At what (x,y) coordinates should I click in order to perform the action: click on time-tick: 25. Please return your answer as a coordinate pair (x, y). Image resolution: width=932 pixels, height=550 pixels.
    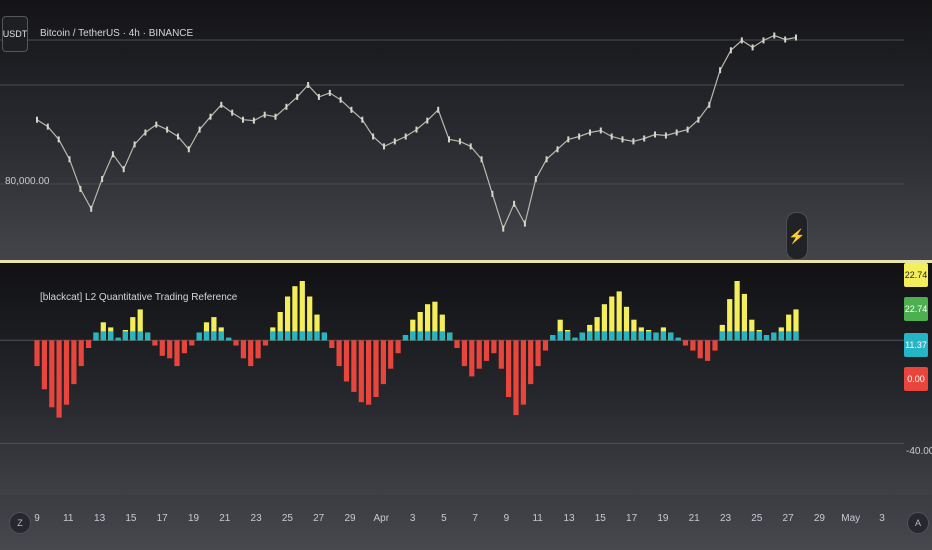
    Looking at the image, I should click on (287, 518).